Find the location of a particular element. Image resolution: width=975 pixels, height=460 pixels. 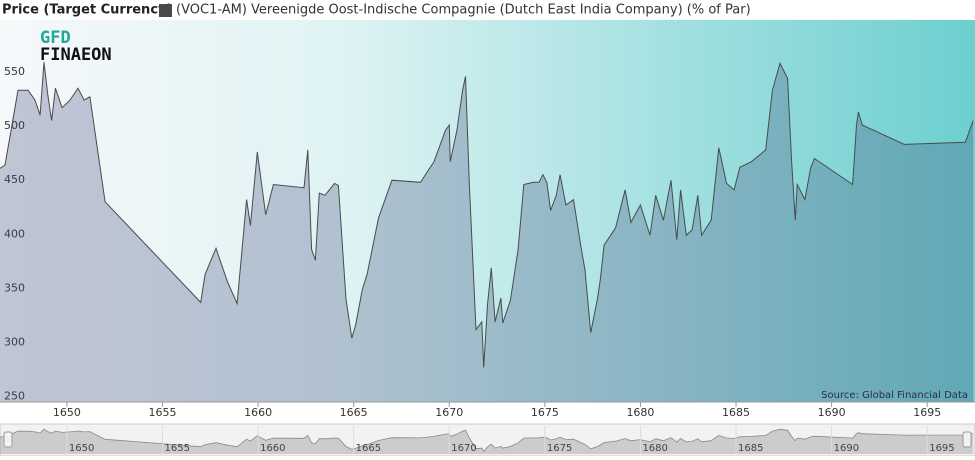

navigator-tick-label: 1690 is located at coordinates (846, 448).